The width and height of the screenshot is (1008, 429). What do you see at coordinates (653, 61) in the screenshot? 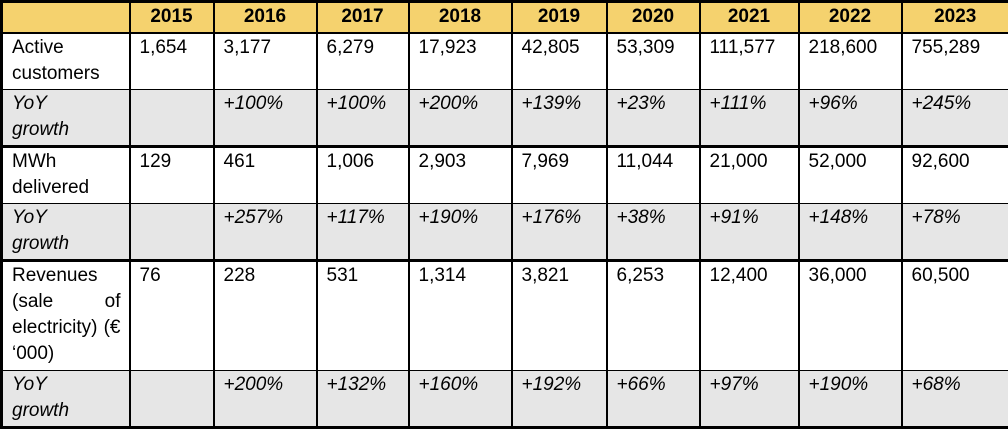
I see `value-cell: 53,309` at bounding box center [653, 61].